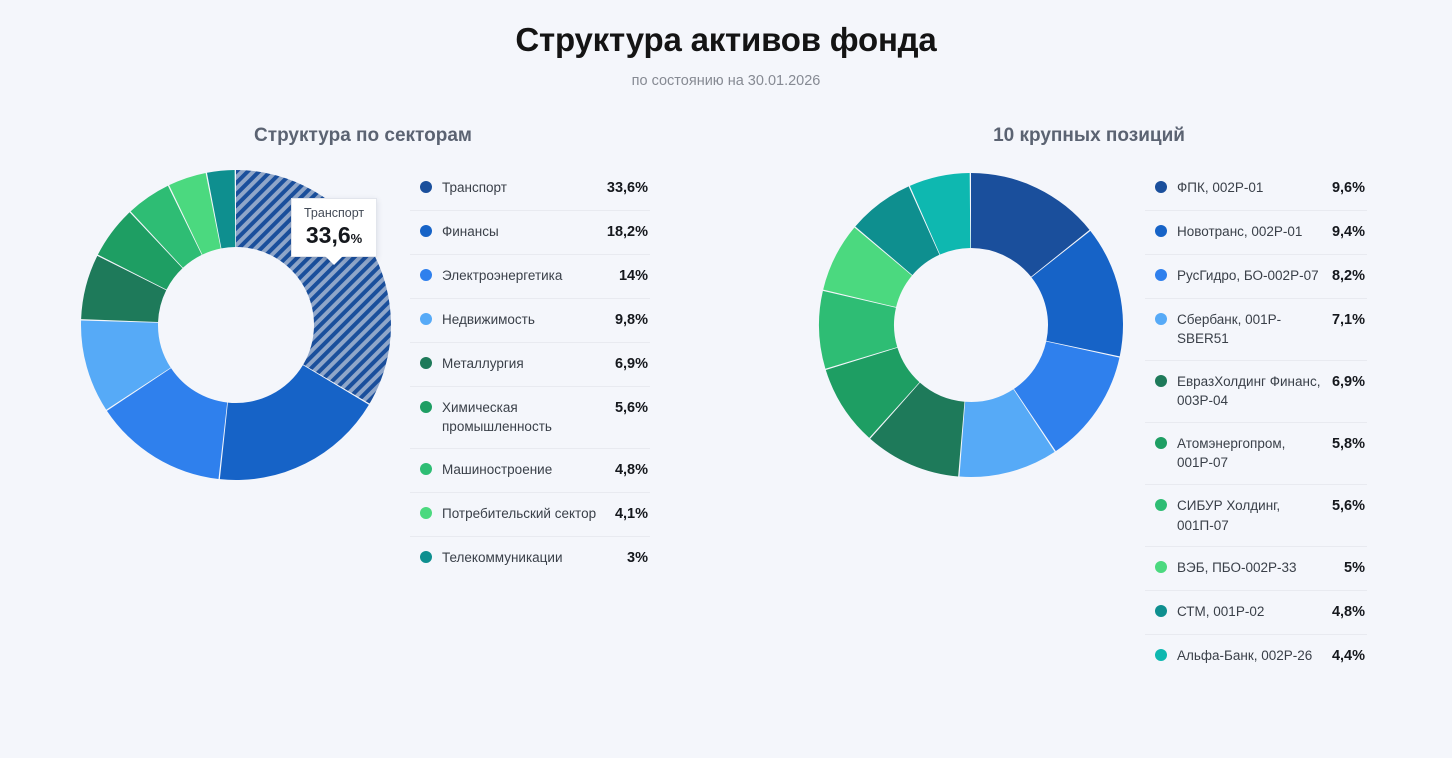 This screenshot has width=1452, height=758. Describe the element at coordinates (236, 325) in the screenshot. I see `donut-chart-sectors: Транспорт 33,6%` at that location.